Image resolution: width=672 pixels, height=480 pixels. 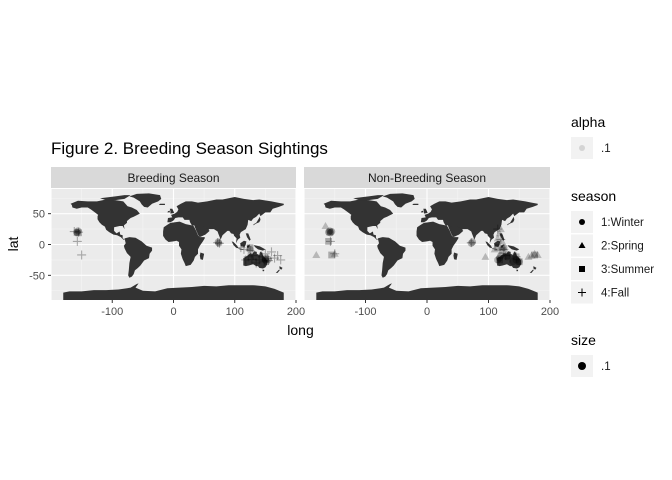 What do you see at coordinates (593, 196) in the screenshot?
I see `legend-title: season` at bounding box center [593, 196].